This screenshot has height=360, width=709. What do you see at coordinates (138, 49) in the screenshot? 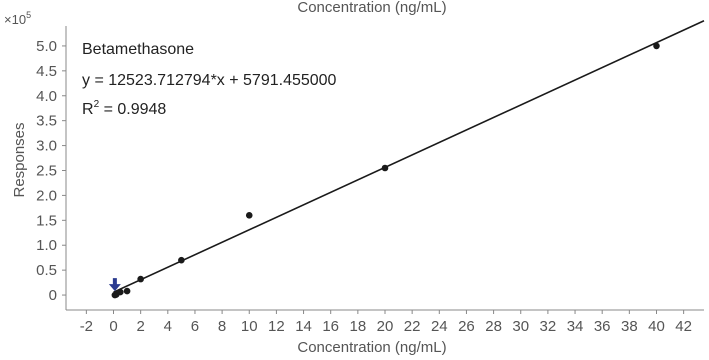
I see `chart-title: Betamethasone` at bounding box center [138, 49].